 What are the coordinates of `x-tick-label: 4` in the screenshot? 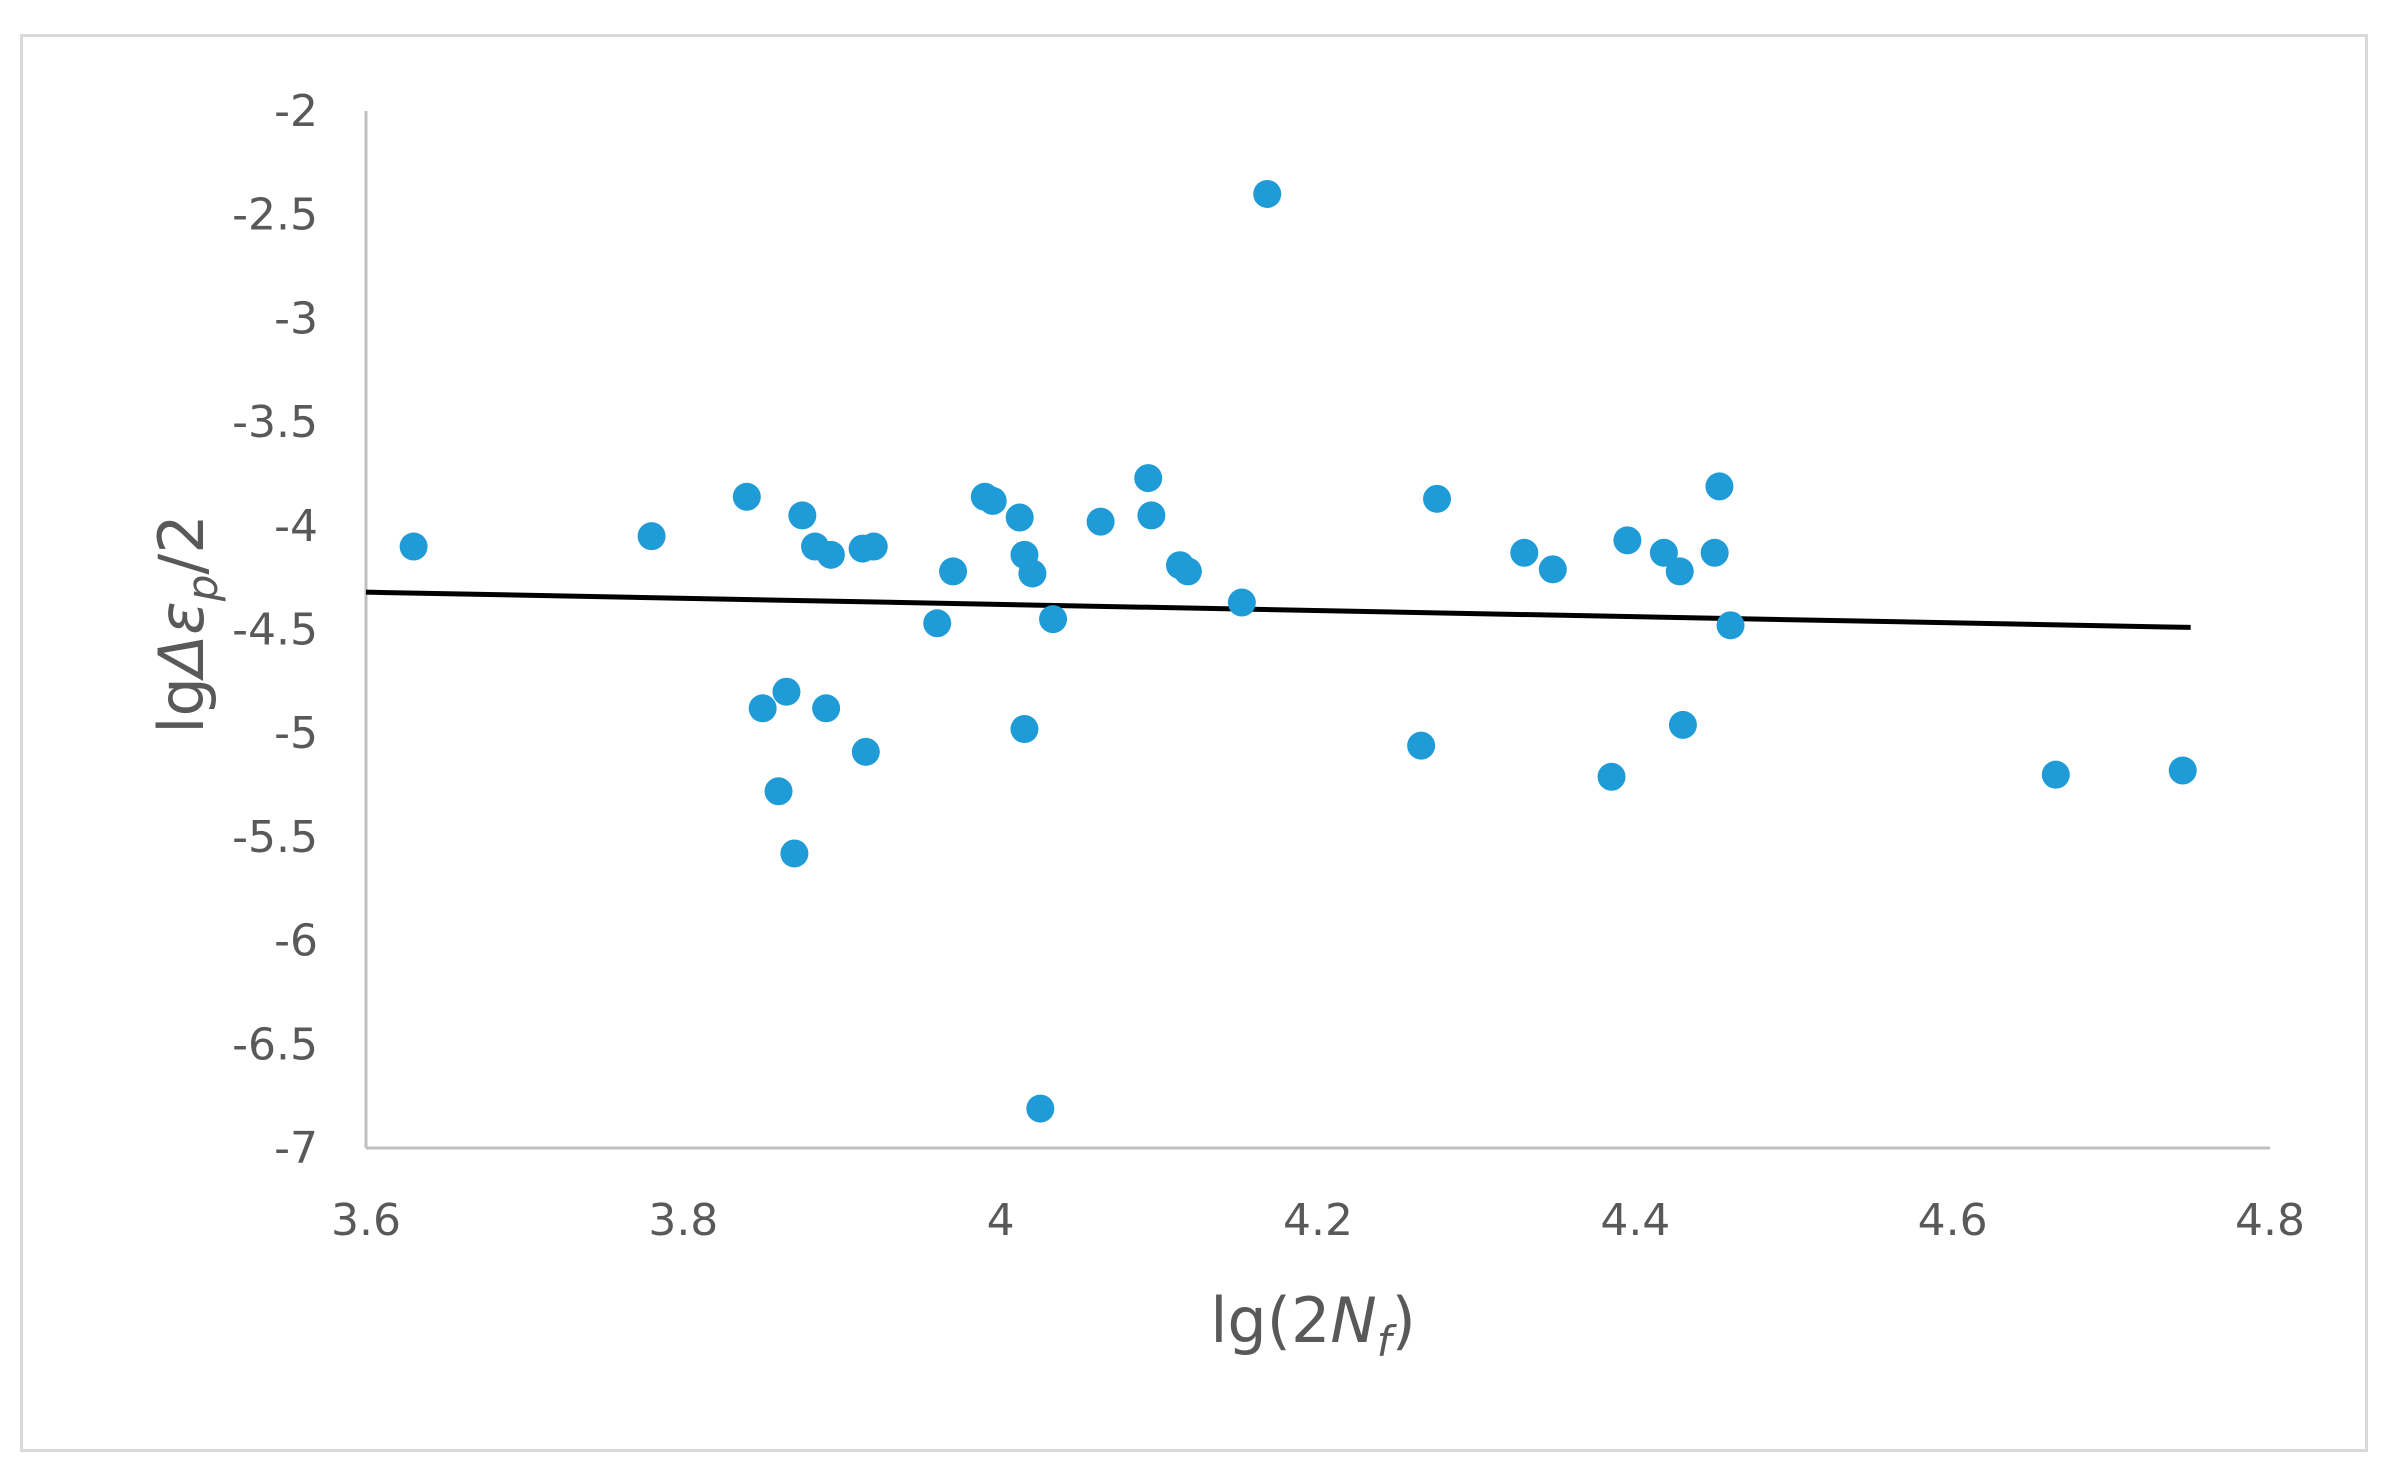 It's located at (1001, 1220).